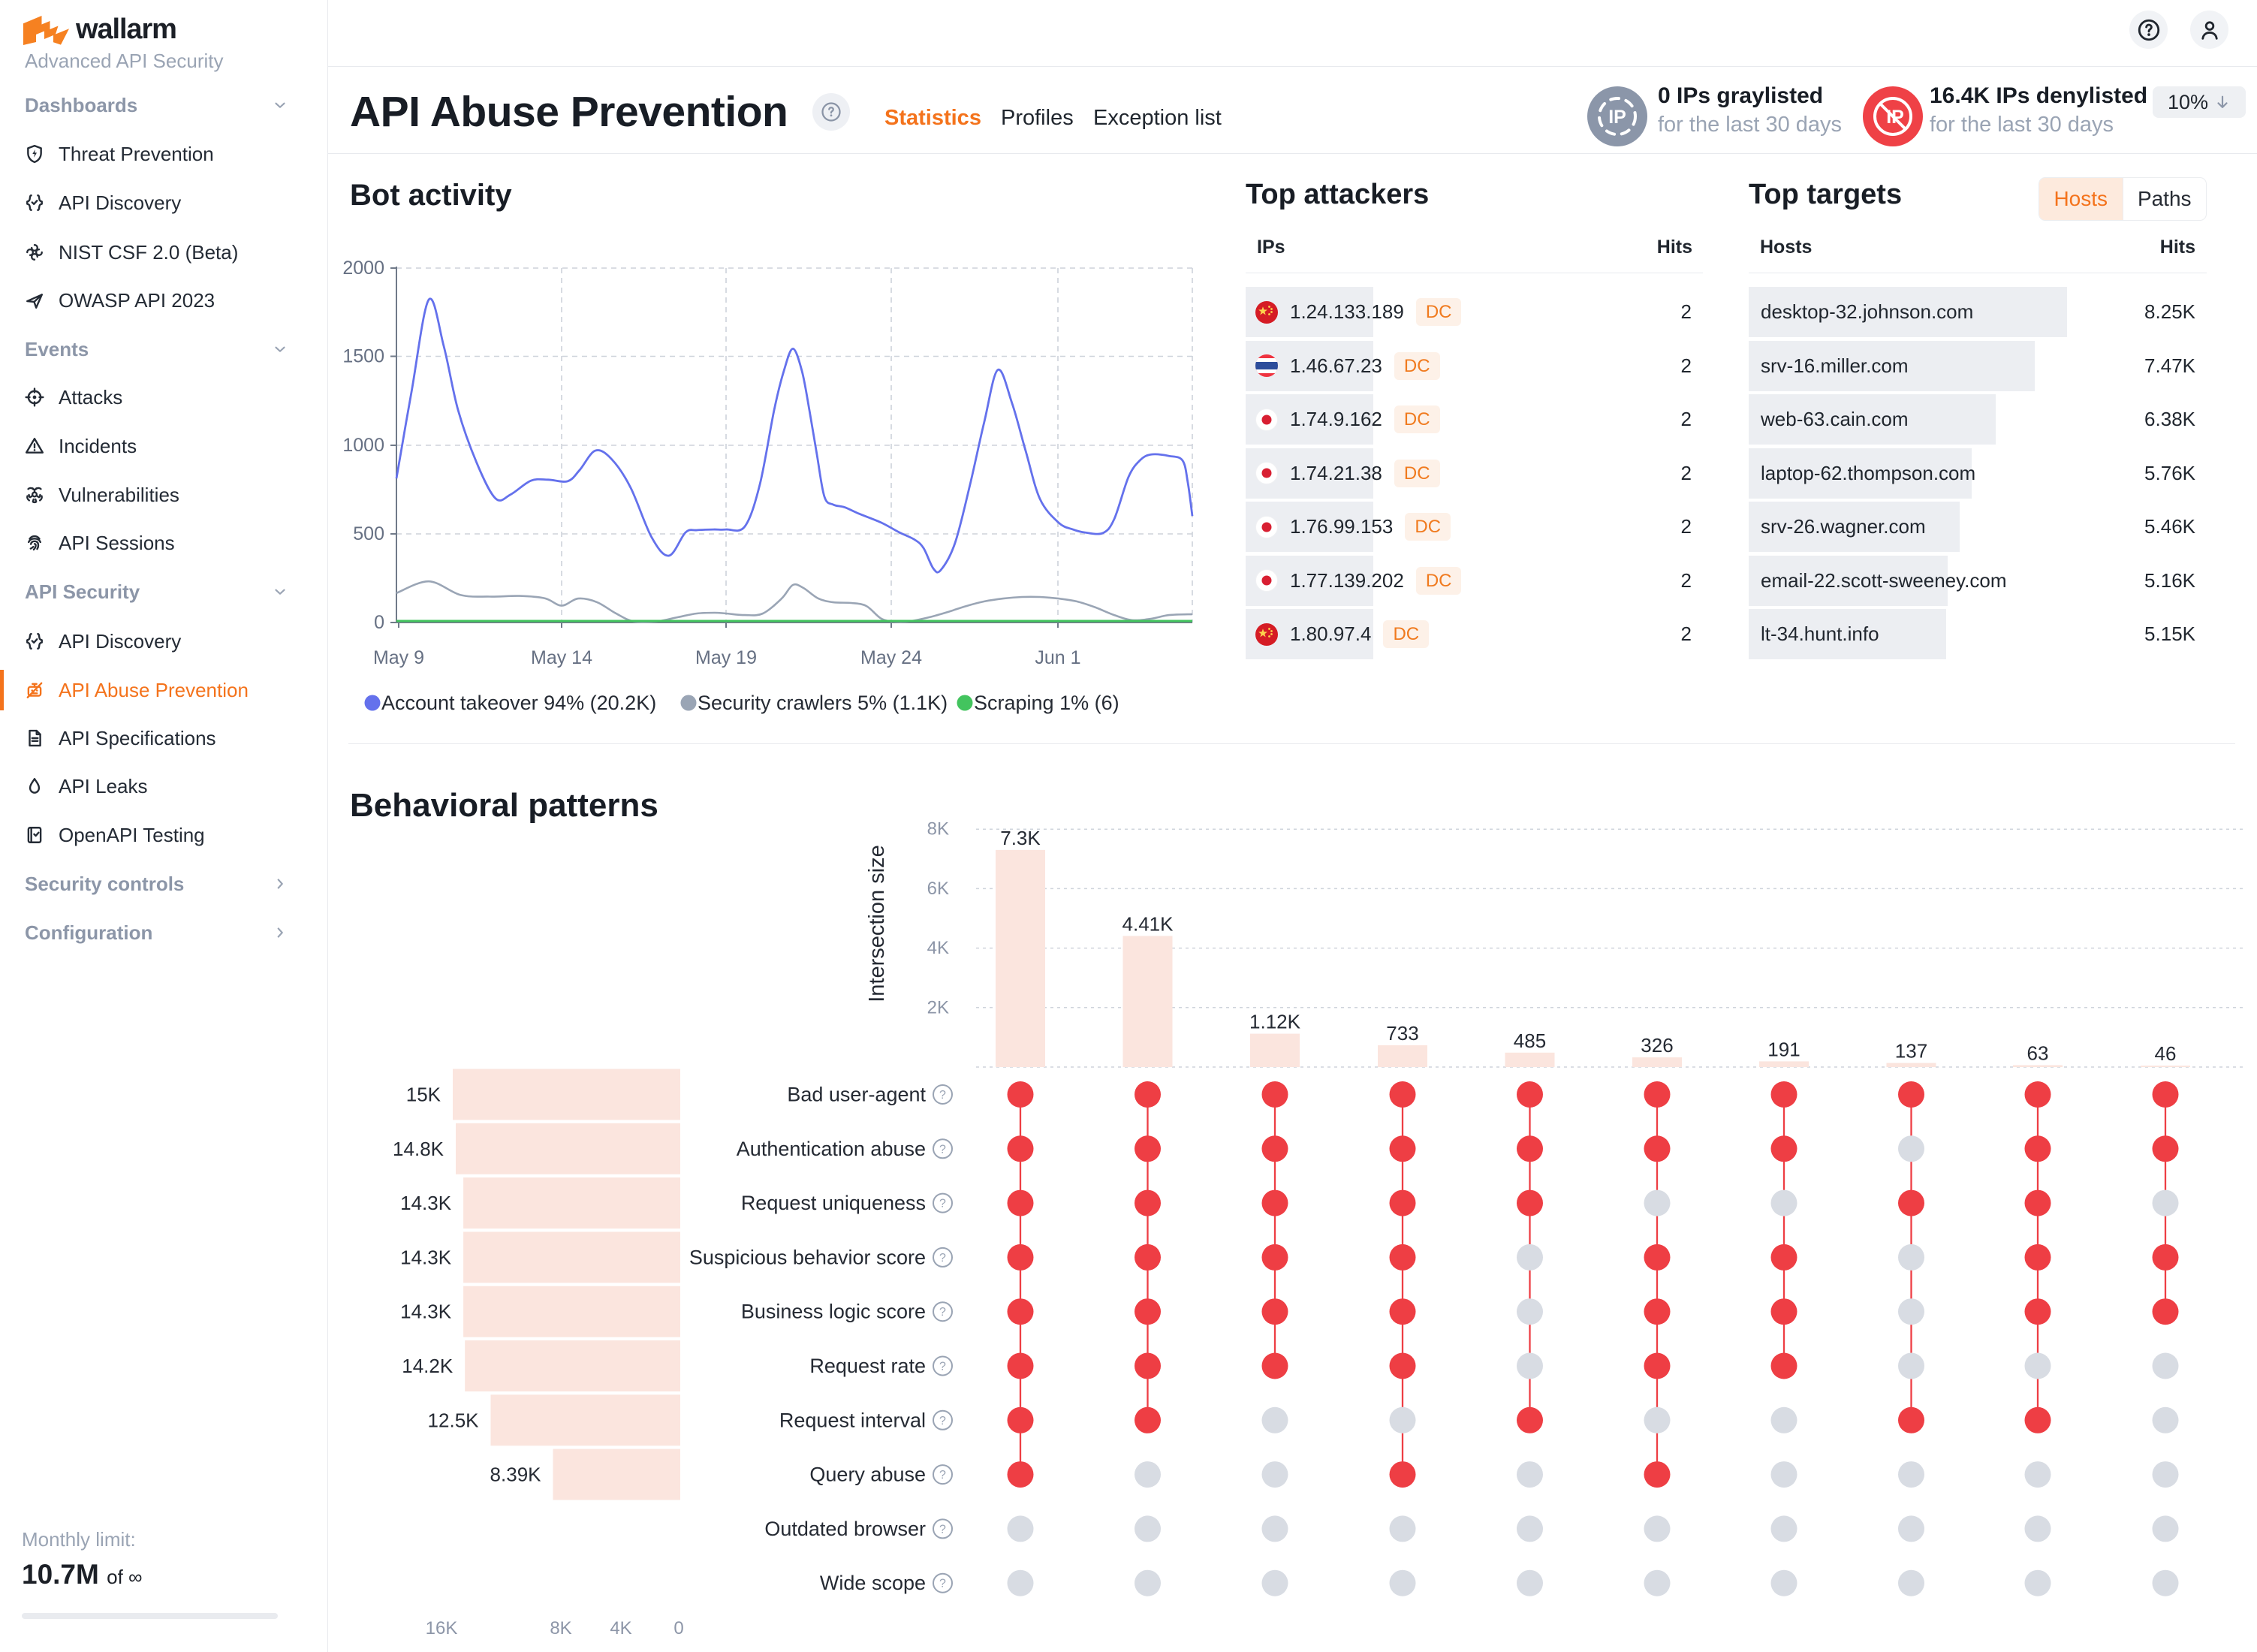 The image size is (2257, 1652). I want to click on svg-text: 14.2K, so click(428, 1366).